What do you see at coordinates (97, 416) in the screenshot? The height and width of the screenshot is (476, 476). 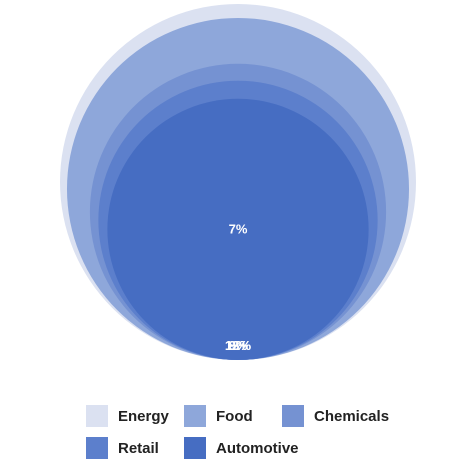 I see `legend-swatch-energy` at bounding box center [97, 416].